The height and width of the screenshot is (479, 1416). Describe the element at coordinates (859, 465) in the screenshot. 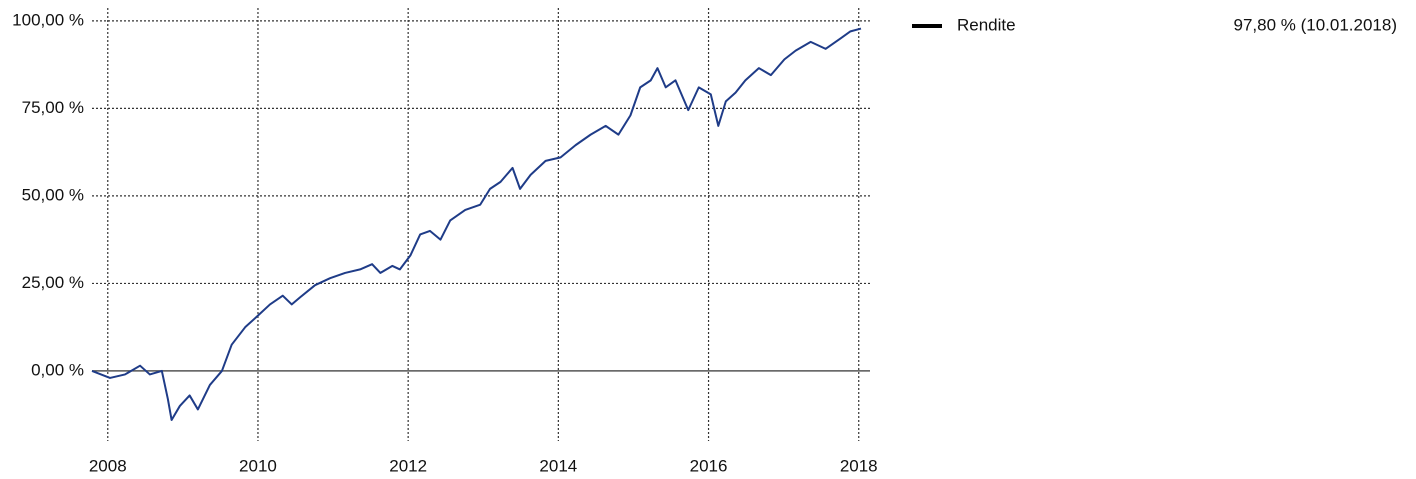

I see `x-tick-label: 2018` at that location.